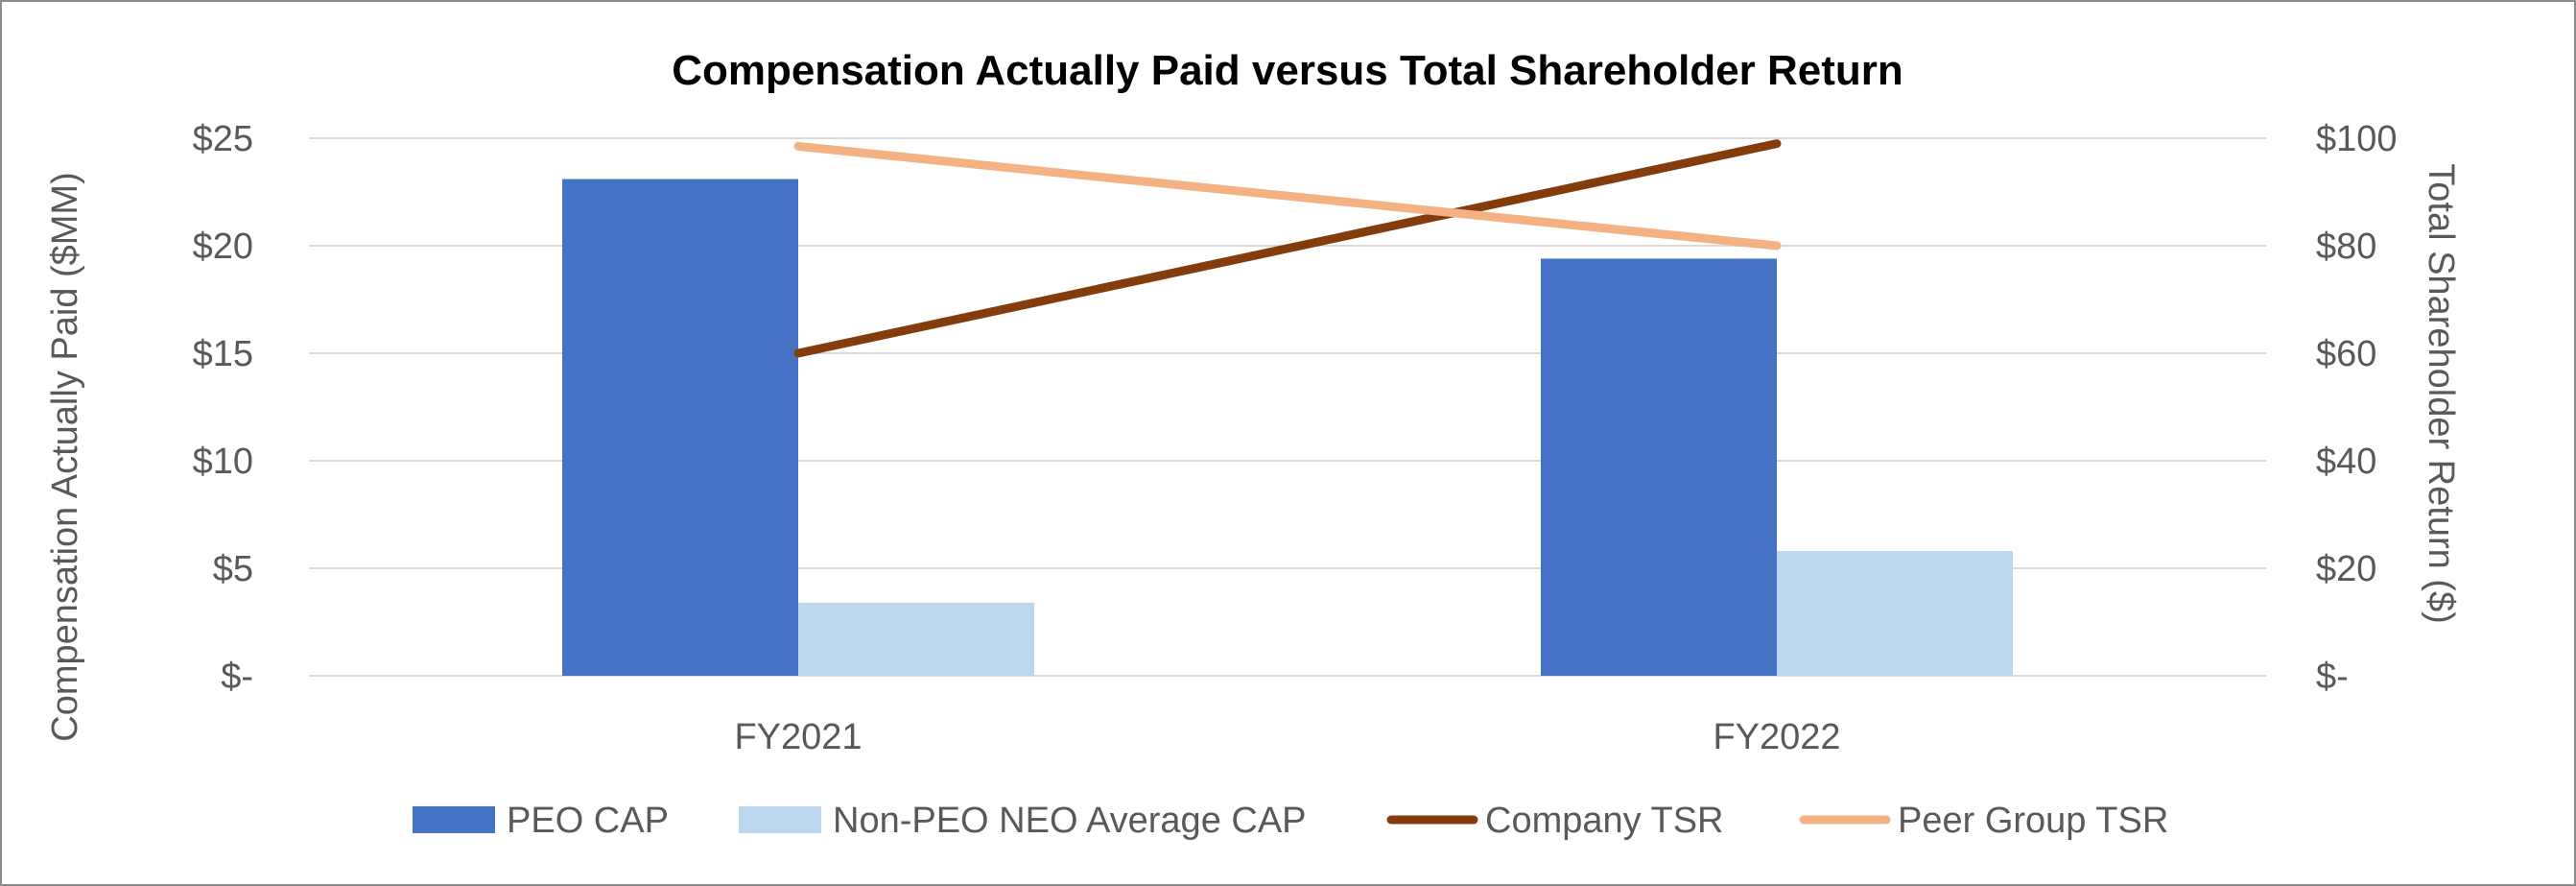 The height and width of the screenshot is (886, 2576). What do you see at coordinates (2333, 677) in the screenshot?
I see `right-tick-label: $-` at bounding box center [2333, 677].